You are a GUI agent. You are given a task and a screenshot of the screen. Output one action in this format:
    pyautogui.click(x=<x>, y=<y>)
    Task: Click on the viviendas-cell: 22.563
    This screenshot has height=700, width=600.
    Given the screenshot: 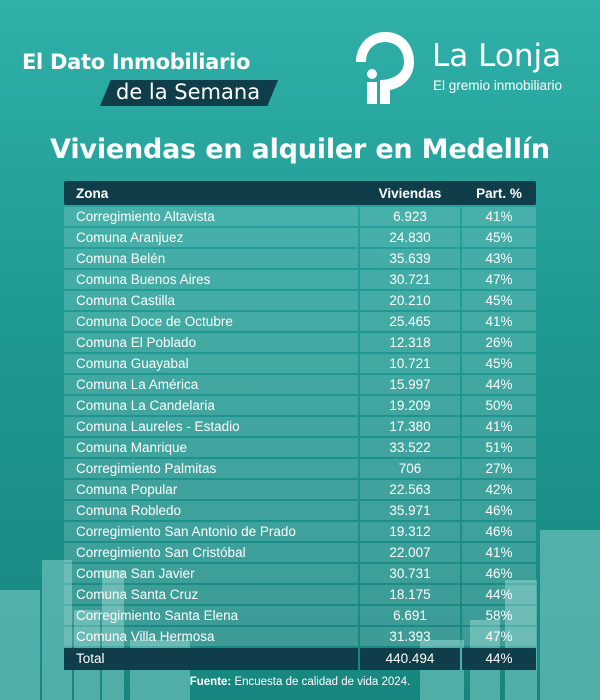 What is the action you would take?
    pyautogui.click(x=410, y=489)
    